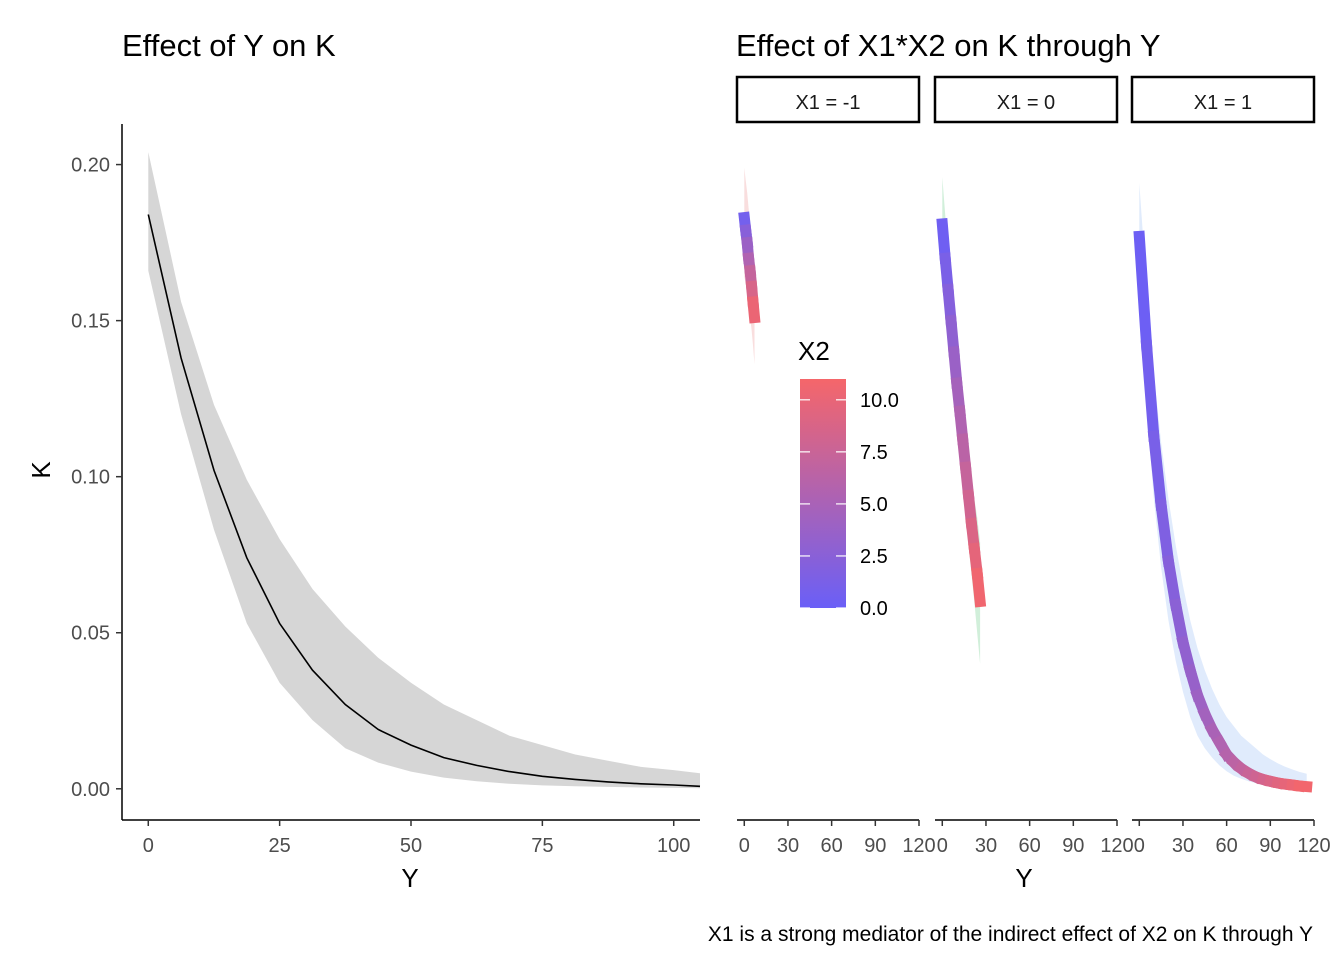  Describe the element at coordinates (90, 478) in the screenshot. I see `left-y-tick-label: 0.10` at that location.